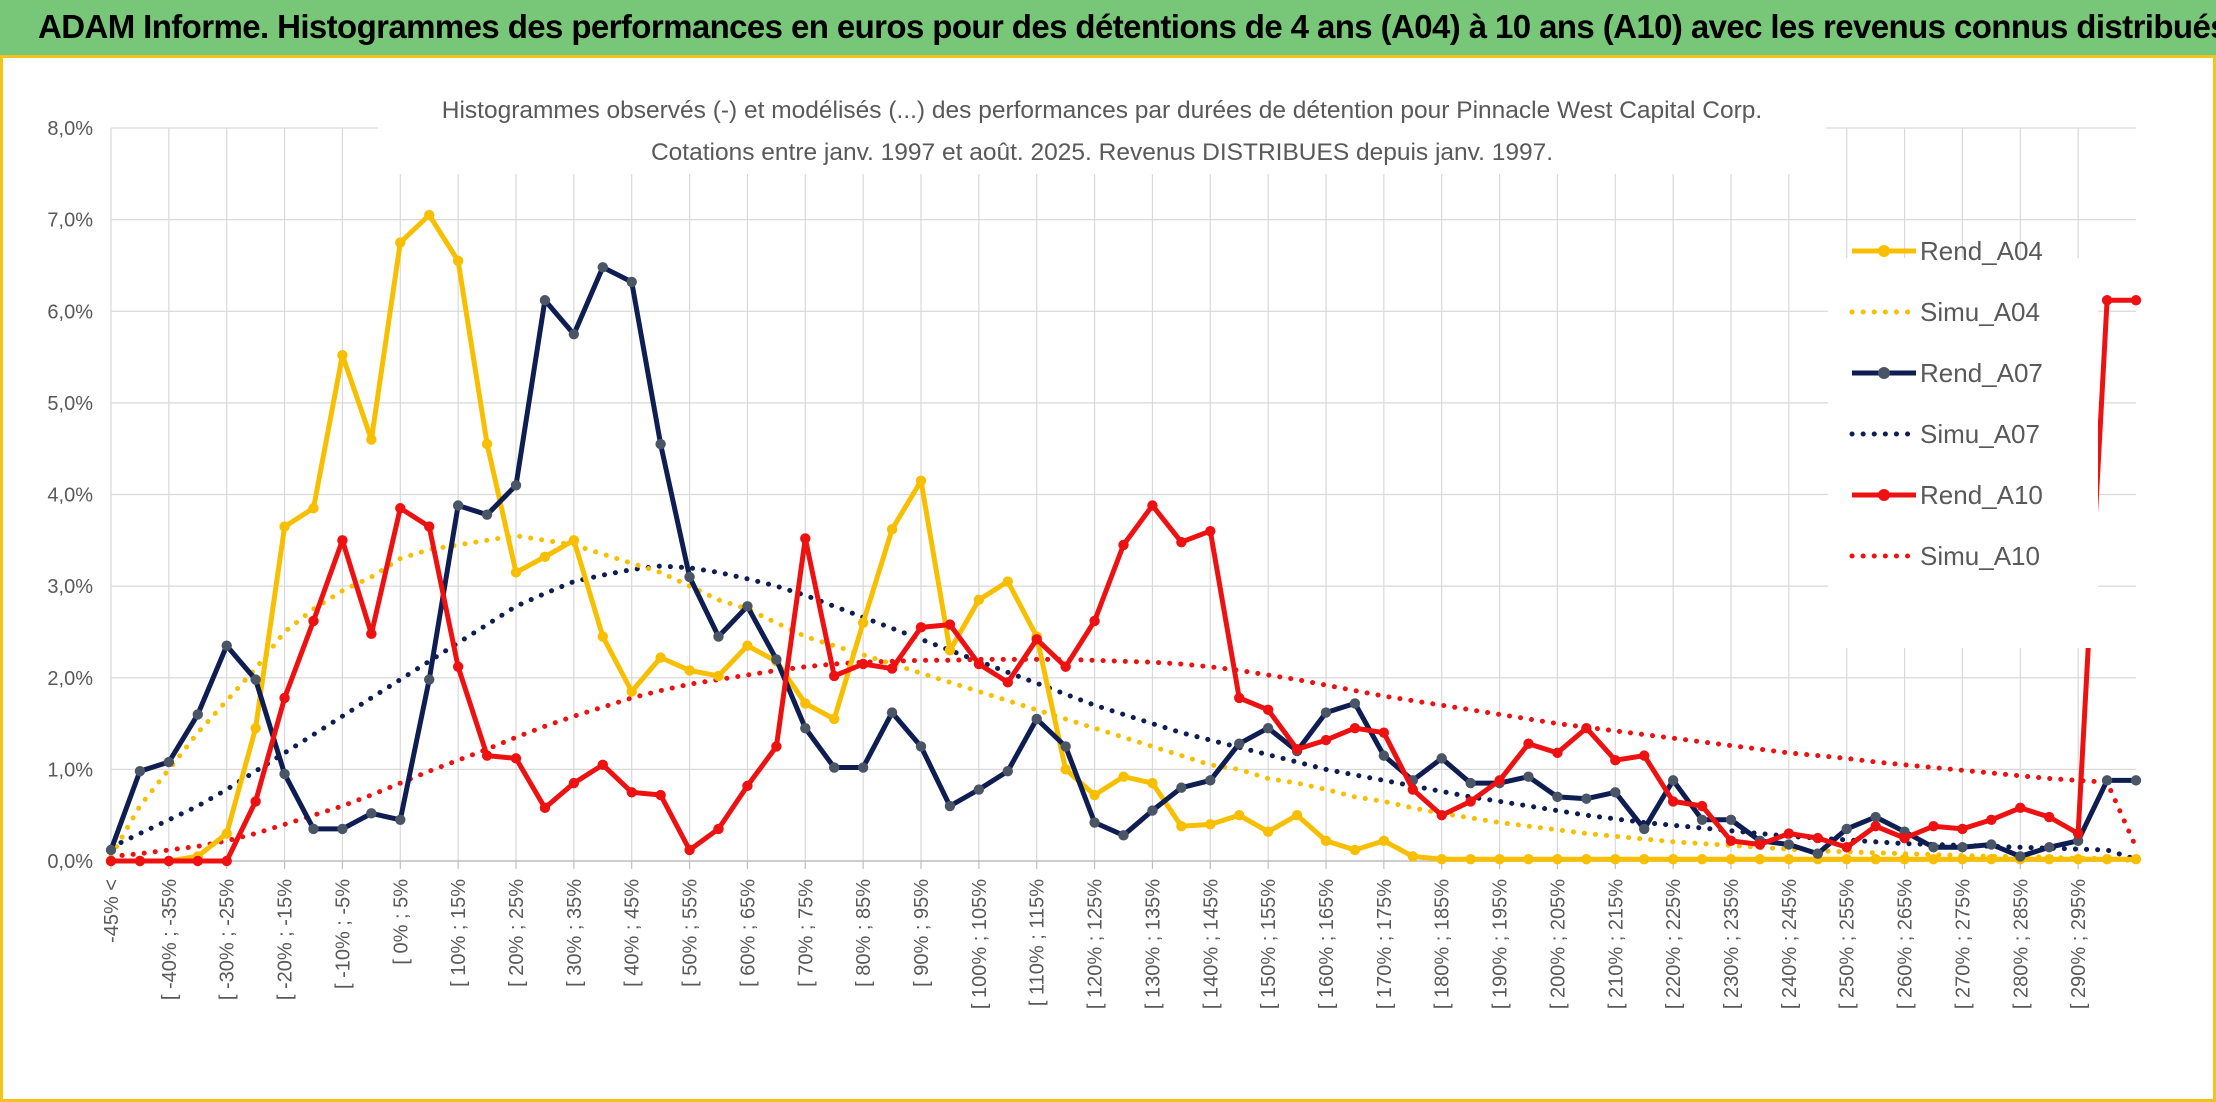  Describe the element at coordinates (2021, 944) in the screenshot. I see `x-tick-label: [ 280% ; 285%` at that location.